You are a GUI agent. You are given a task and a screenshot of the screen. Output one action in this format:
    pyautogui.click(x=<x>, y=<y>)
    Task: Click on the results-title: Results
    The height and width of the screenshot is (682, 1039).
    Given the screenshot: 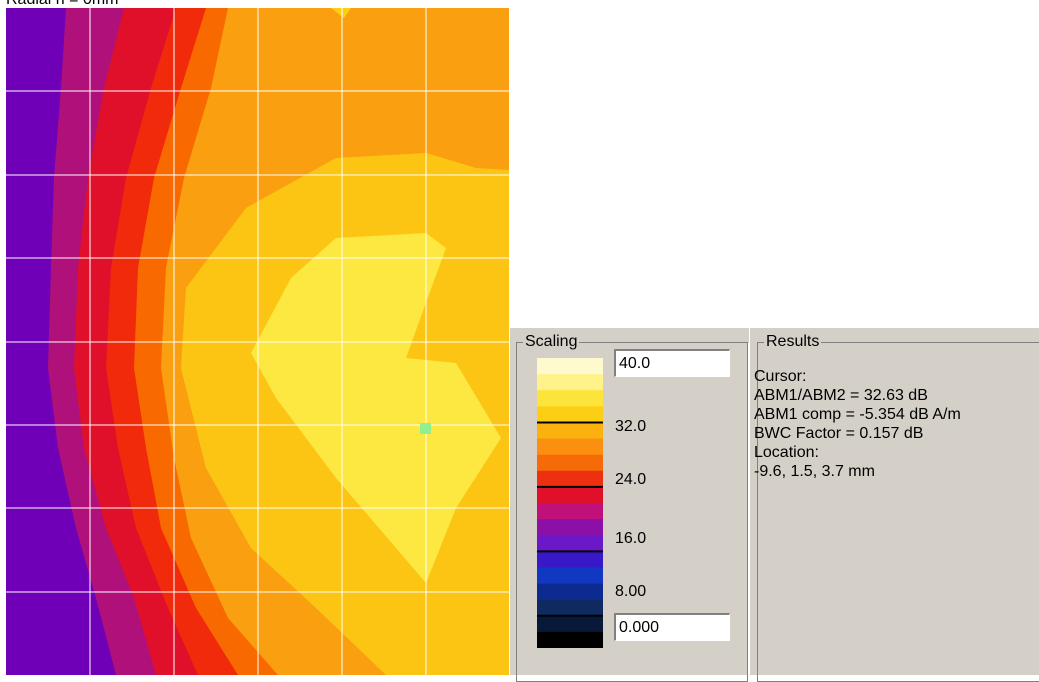 What is the action you would take?
    pyautogui.click(x=793, y=342)
    